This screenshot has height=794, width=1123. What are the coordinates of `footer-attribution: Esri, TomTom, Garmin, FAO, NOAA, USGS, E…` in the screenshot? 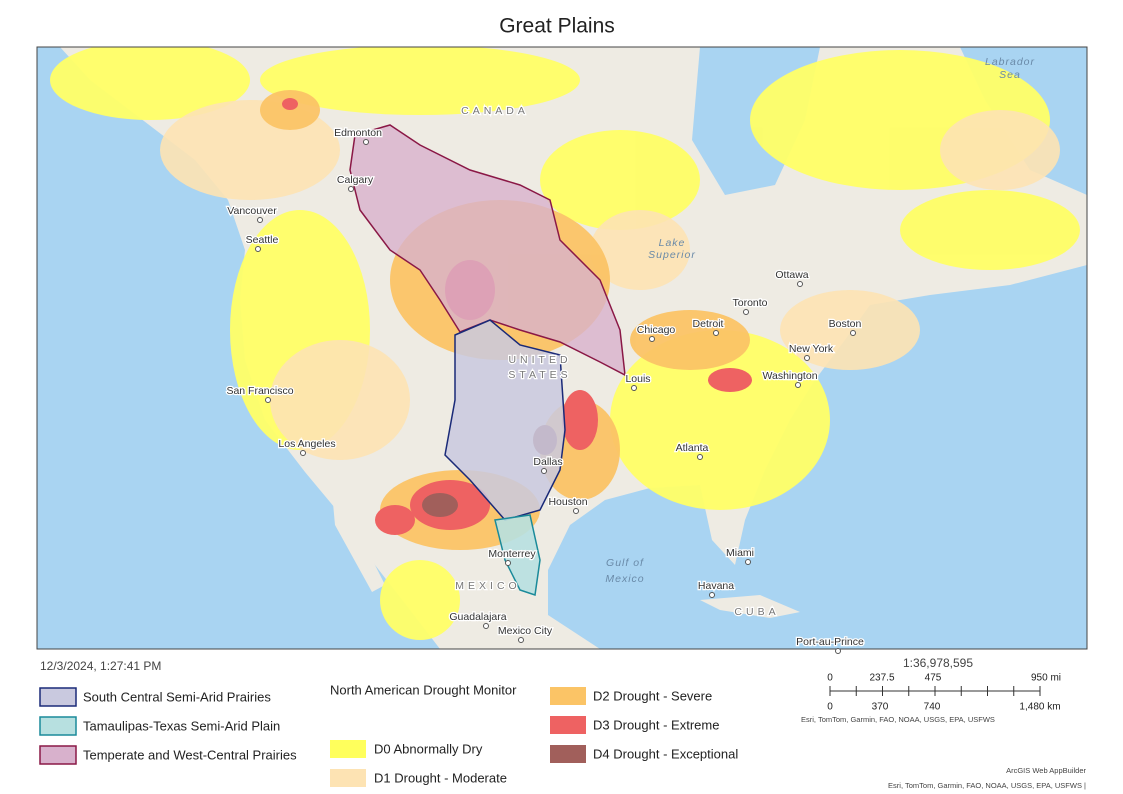 It's located at (987, 785).